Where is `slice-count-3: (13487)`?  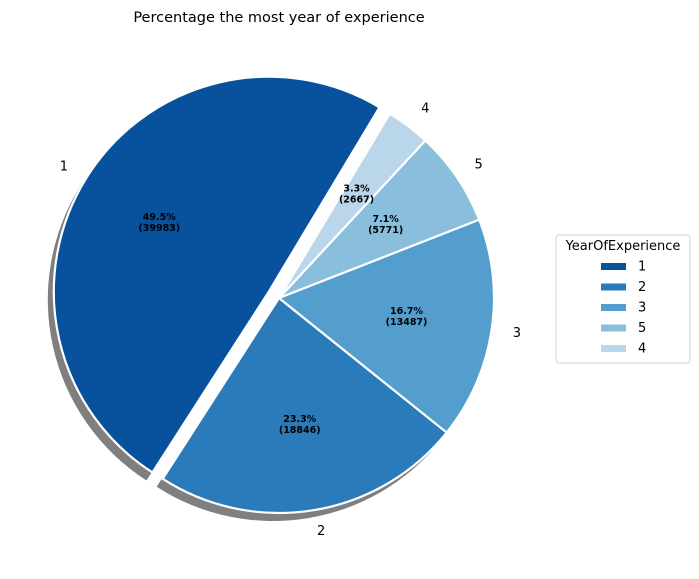 slice-count-3: (13487) is located at coordinates (407, 322).